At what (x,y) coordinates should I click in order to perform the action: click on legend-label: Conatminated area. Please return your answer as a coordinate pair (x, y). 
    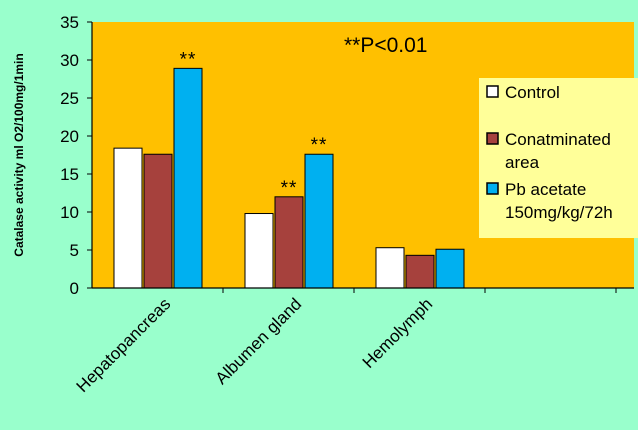
    Looking at the image, I should click on (558, 151).